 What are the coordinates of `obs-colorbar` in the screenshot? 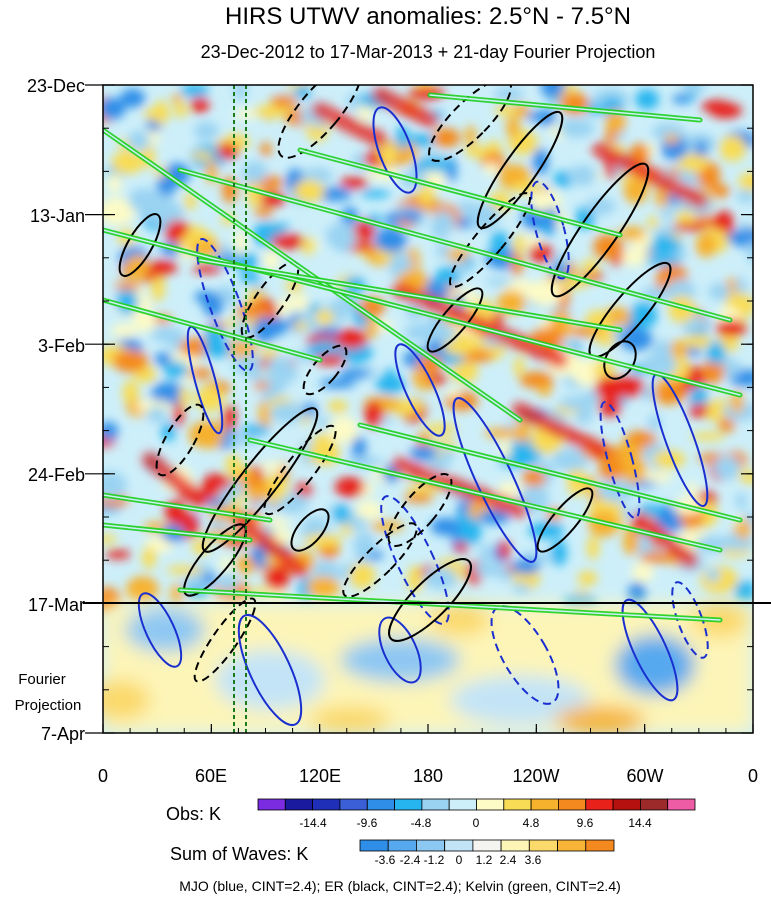 It's located at (476, 804).